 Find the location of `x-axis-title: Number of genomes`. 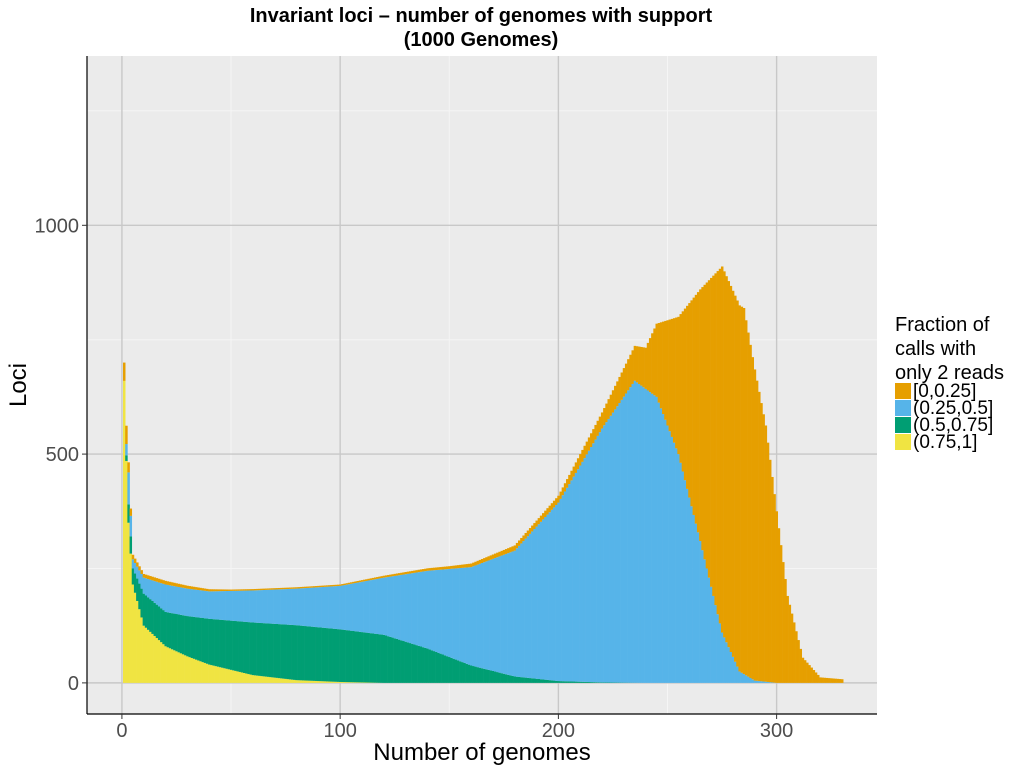

x-axis-title: Number of genomes is located at coordinates (481, 752).